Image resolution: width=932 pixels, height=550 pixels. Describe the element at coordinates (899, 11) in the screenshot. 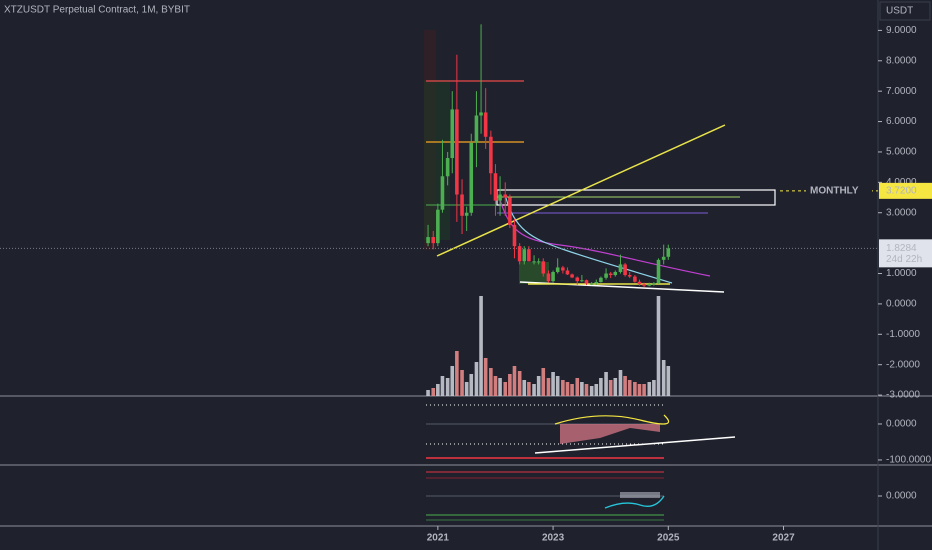

I see `currency-label: USDT` at that location.